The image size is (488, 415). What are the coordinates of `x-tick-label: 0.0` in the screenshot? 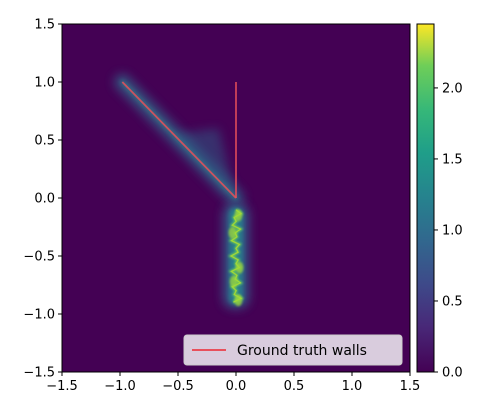 It's located at (236, 386).